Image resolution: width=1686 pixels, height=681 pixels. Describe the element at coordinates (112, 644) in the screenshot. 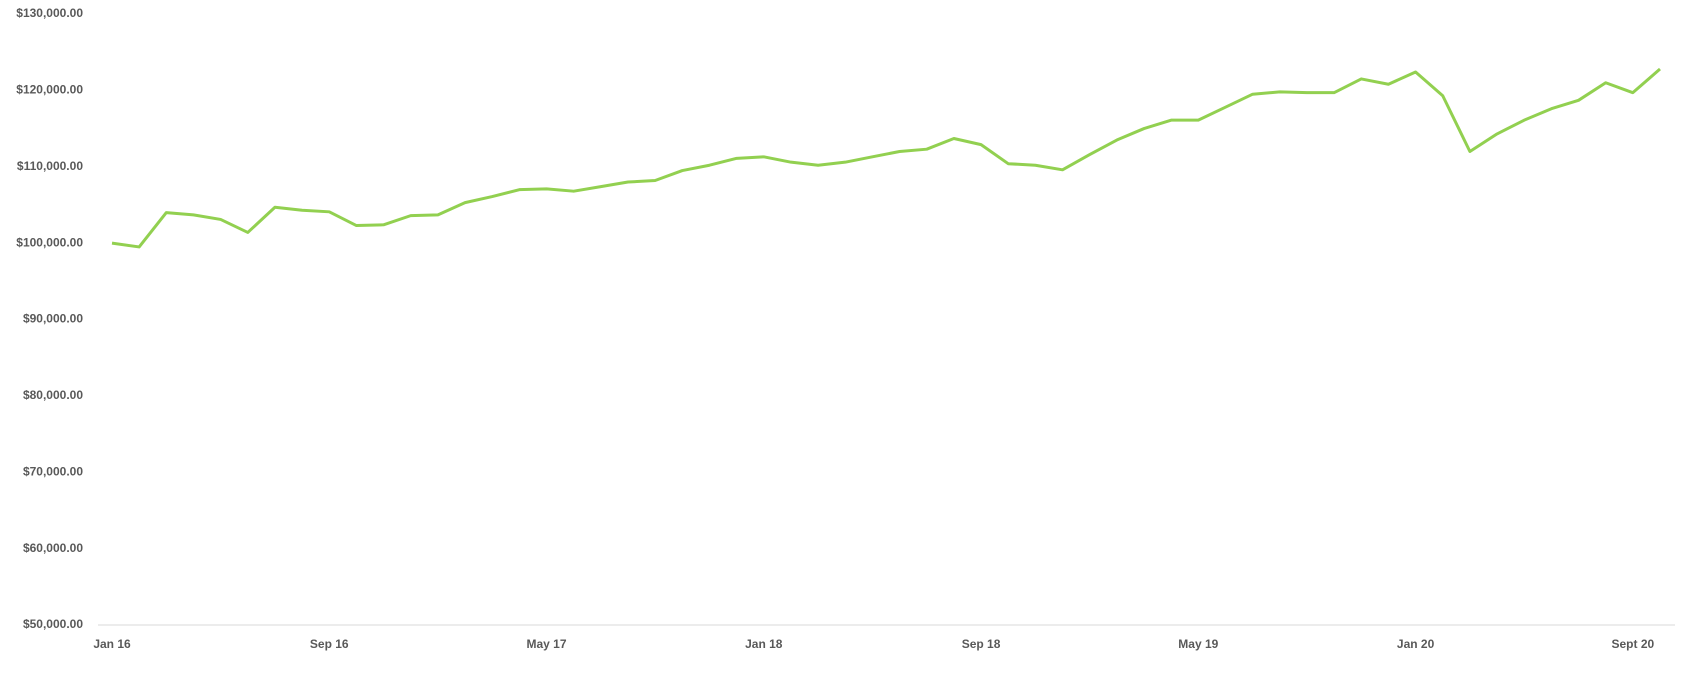

I see `x-tick-label: Jan 16` at that location.